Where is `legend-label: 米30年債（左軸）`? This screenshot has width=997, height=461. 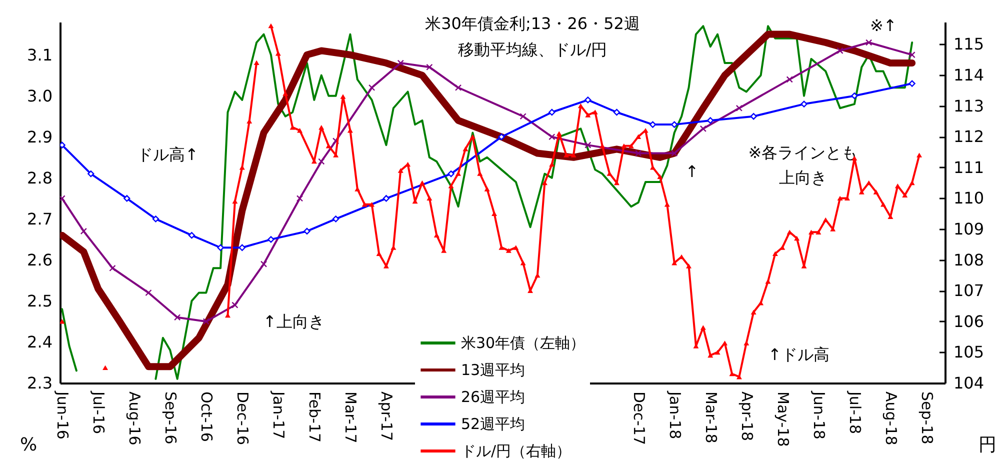 legend-label: 米30年債（左軸） is located at coordinates (523, 343).